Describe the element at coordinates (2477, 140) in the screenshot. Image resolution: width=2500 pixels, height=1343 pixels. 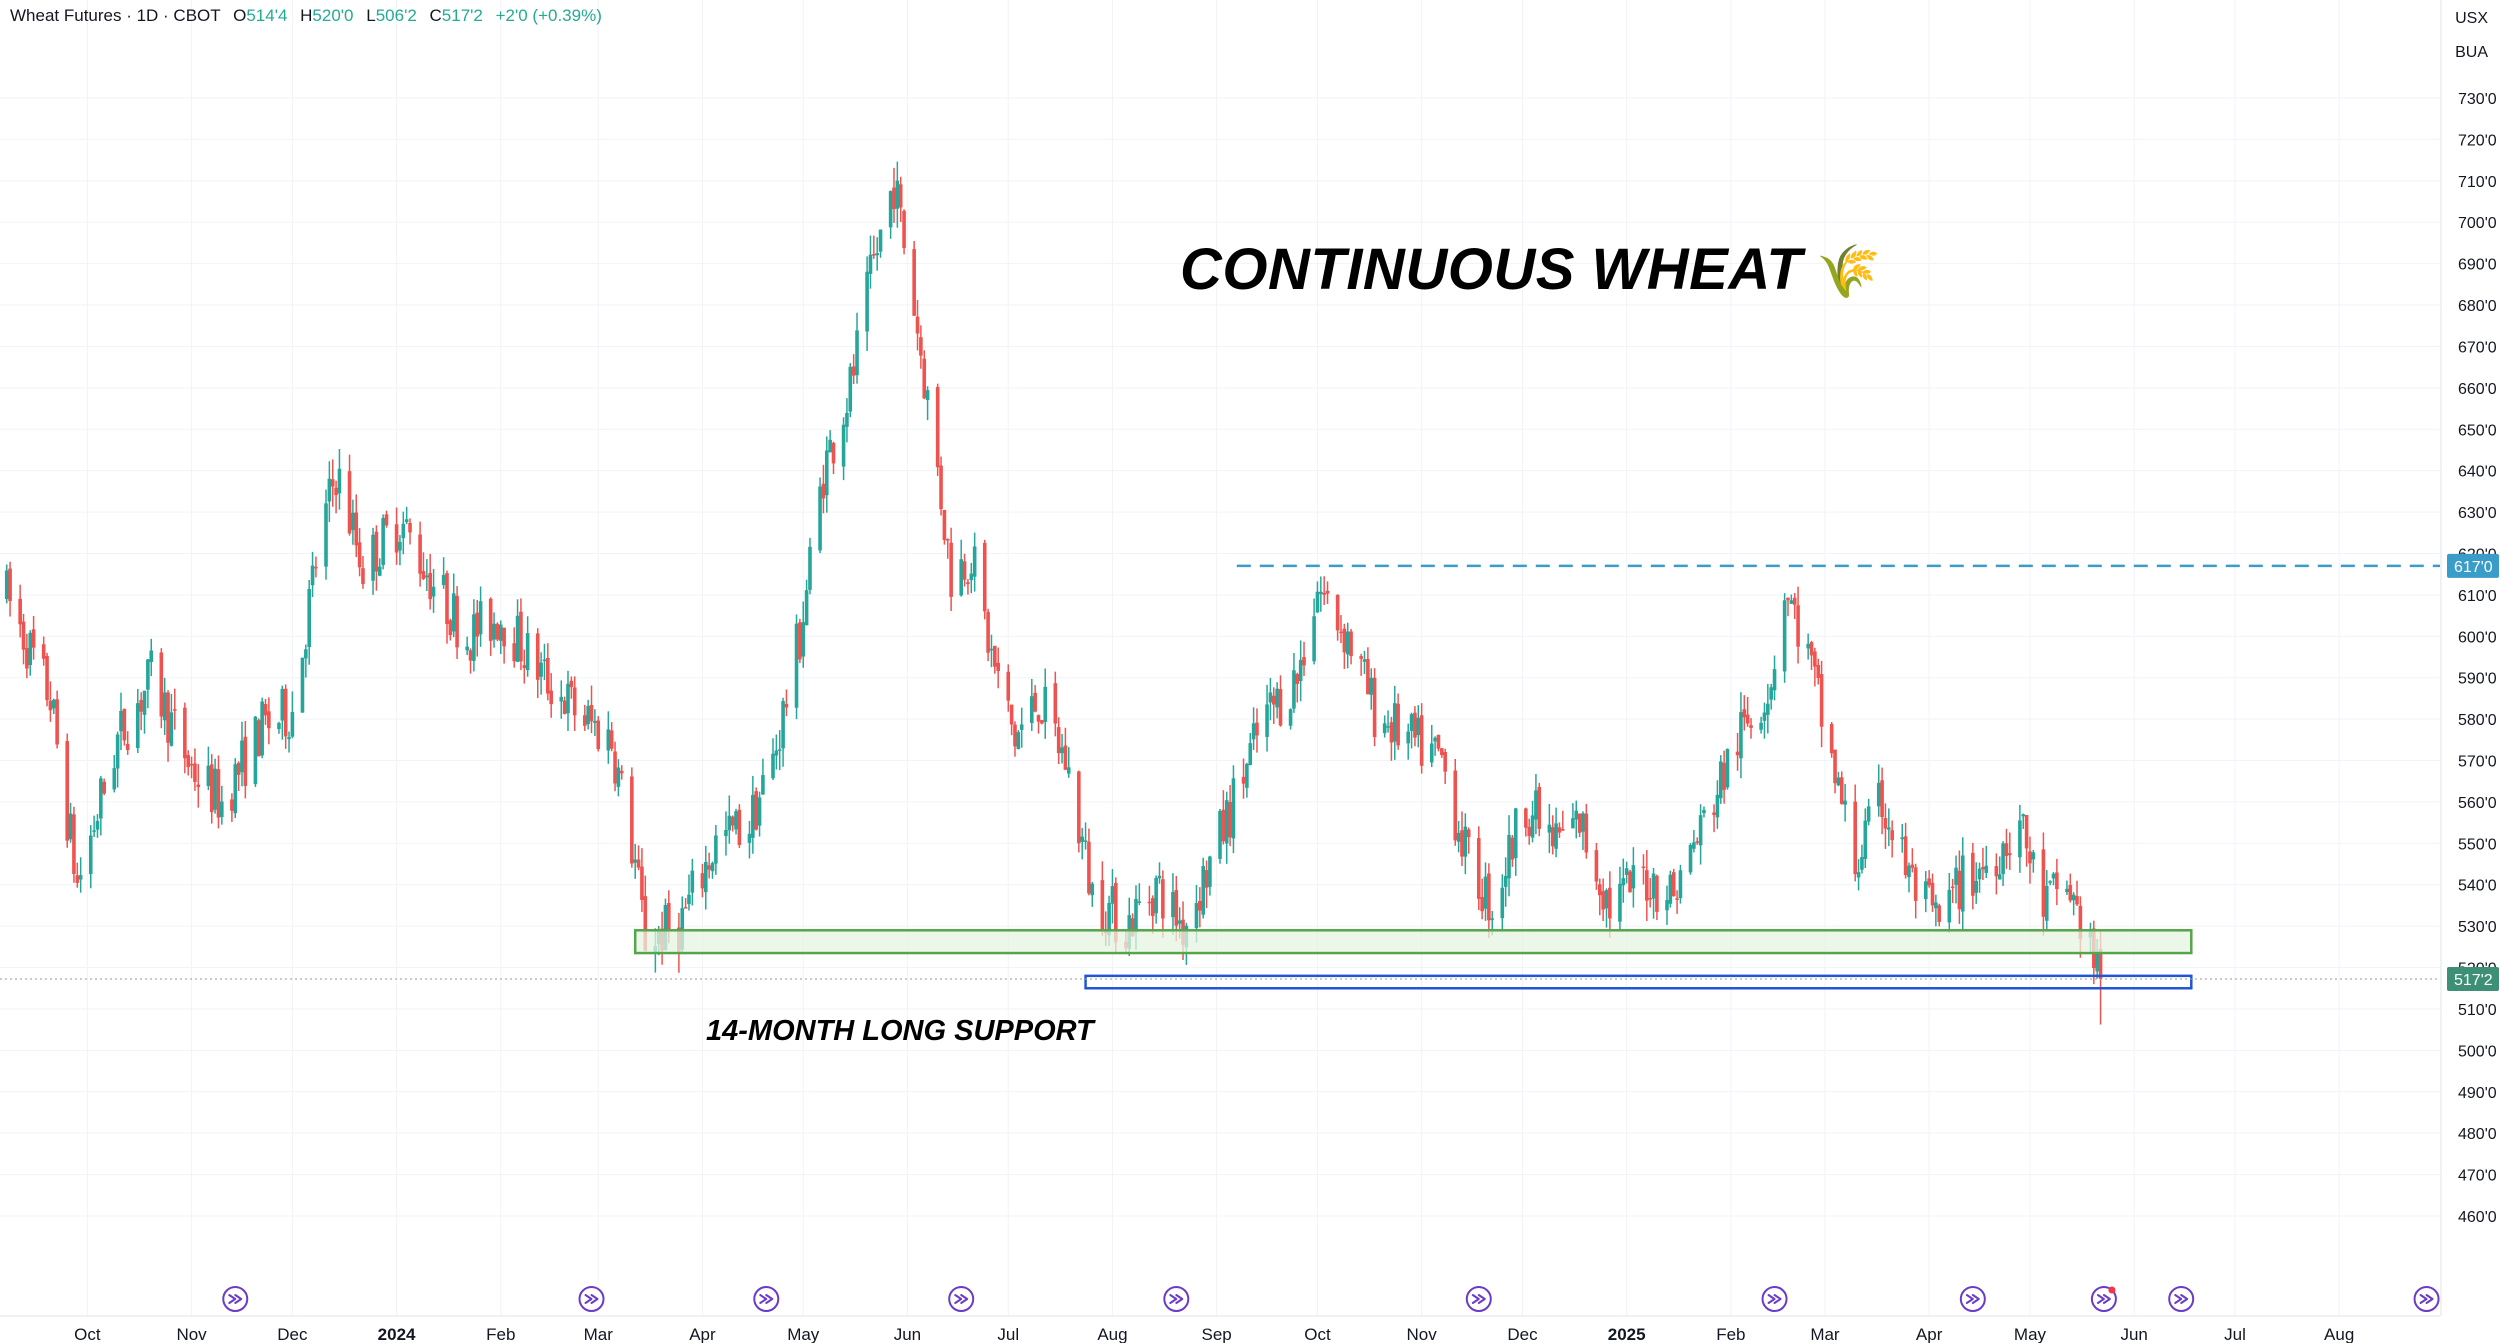
I see `price-tick-label: 720'0` at that location.